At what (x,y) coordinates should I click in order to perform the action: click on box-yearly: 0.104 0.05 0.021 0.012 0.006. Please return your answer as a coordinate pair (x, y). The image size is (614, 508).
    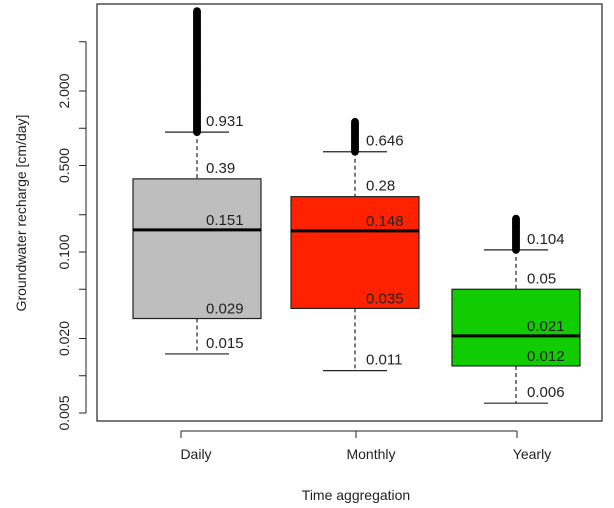
    Looking at the image, I should click on (516, 309).